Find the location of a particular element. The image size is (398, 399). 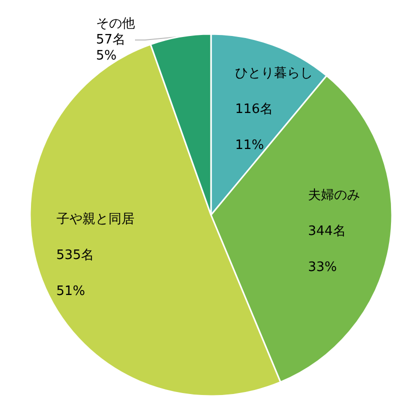

slice-label: その他 is located at coordinates (115, 24).